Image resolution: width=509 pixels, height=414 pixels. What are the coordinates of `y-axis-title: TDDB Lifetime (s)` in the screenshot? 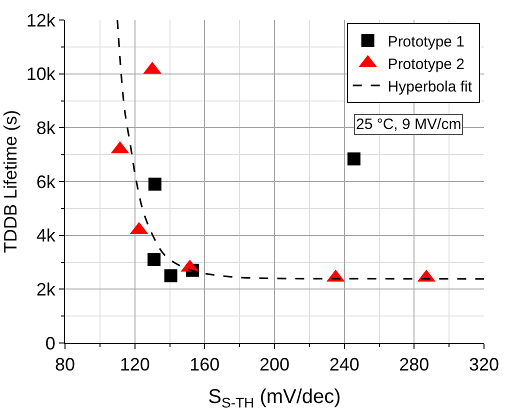 It's located at (10, 182).